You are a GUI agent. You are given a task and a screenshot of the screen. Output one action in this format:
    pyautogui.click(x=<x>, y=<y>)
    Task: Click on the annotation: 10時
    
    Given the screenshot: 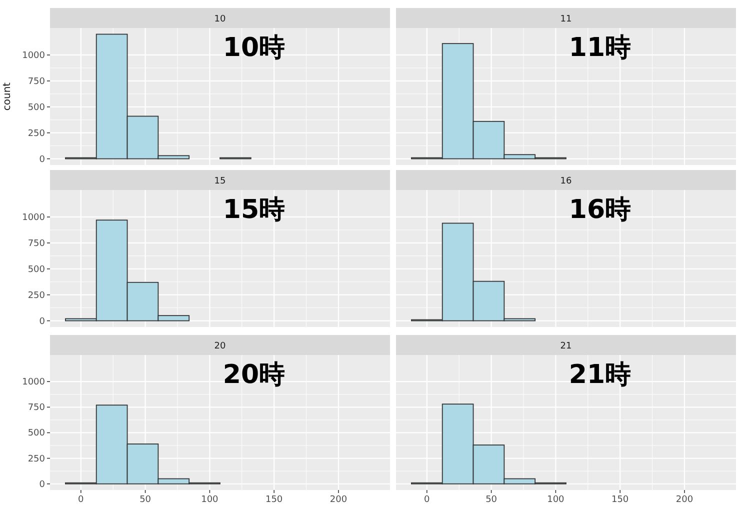 What is the action you would take?
    pyautogui.click(x=254, y=48)
    